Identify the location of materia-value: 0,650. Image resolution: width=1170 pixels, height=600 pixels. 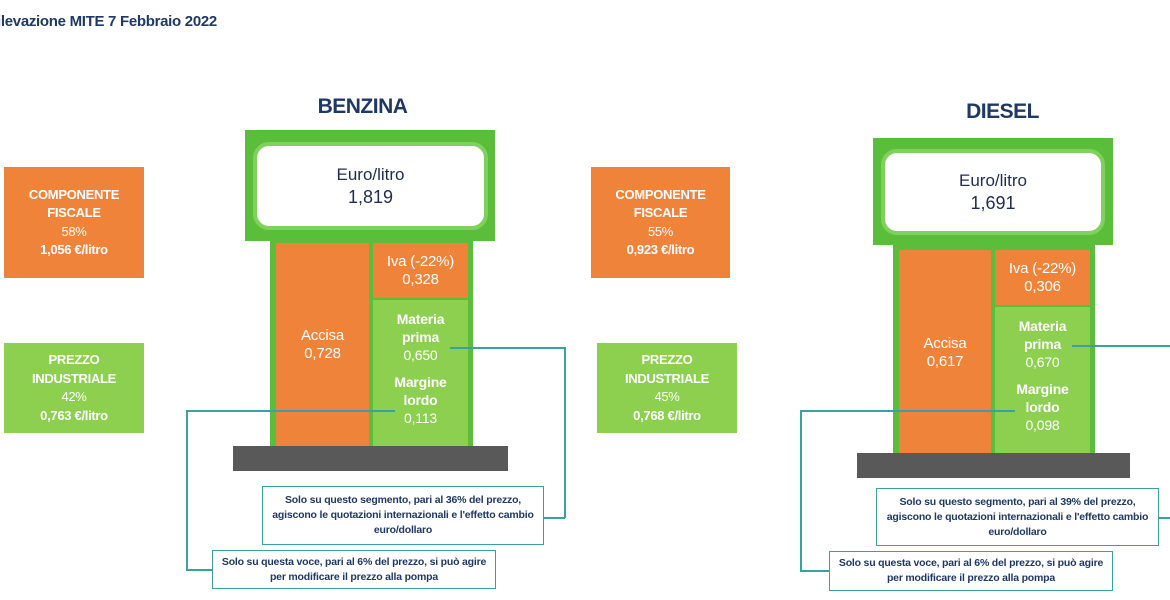
(420, 355).